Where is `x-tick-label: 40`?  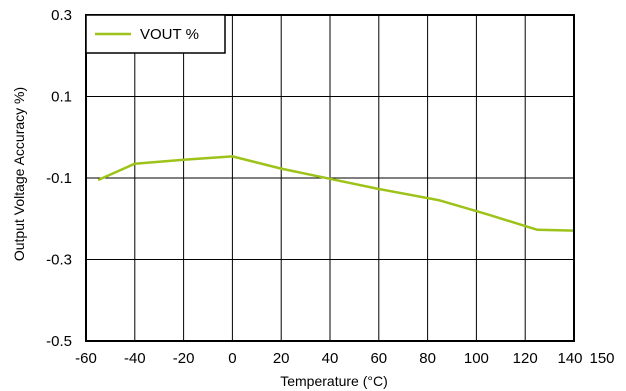 x-tick-label: 40 is located at coordinates (330, 358).